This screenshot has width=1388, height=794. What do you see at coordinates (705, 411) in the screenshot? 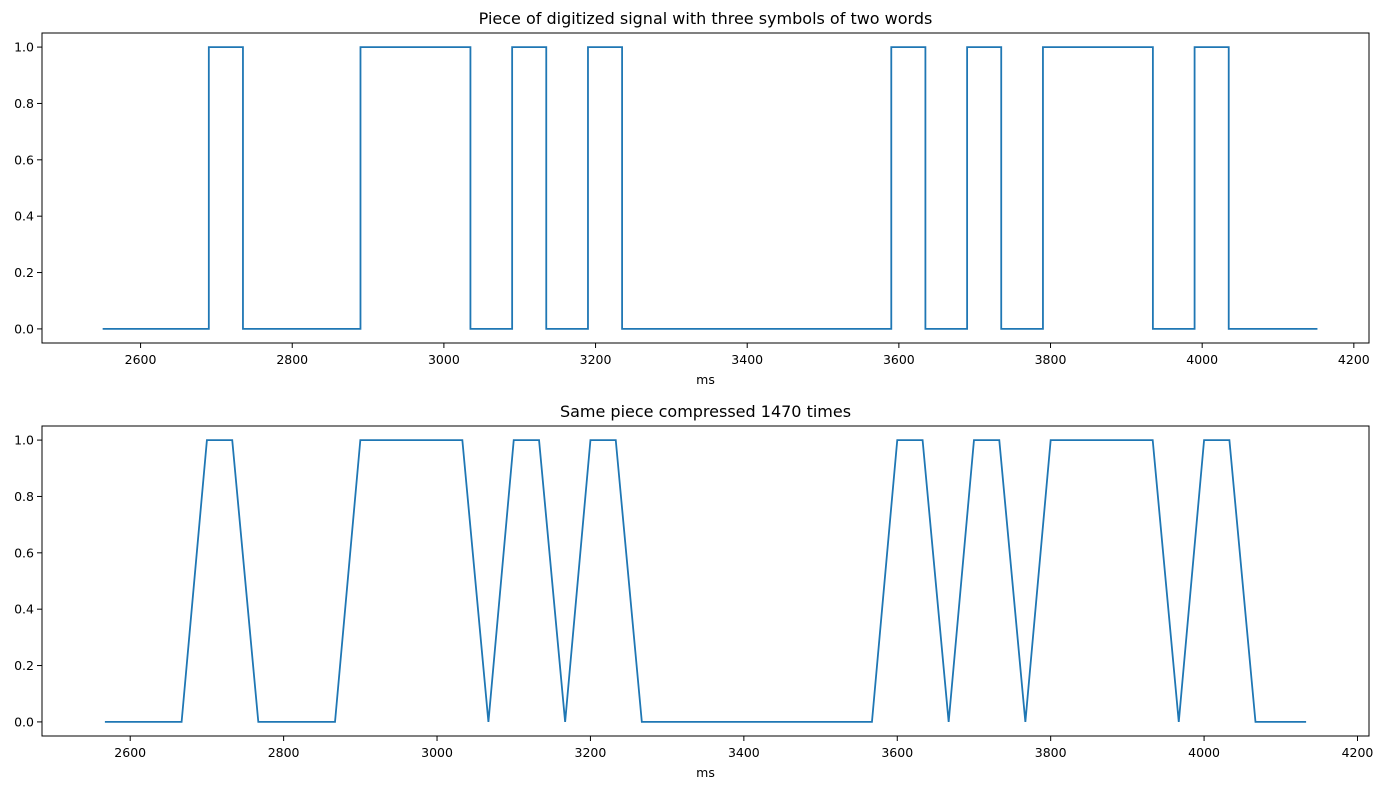
I see `chart-title: Same piece compressed 1470 times` at bounding box center [705, 411].